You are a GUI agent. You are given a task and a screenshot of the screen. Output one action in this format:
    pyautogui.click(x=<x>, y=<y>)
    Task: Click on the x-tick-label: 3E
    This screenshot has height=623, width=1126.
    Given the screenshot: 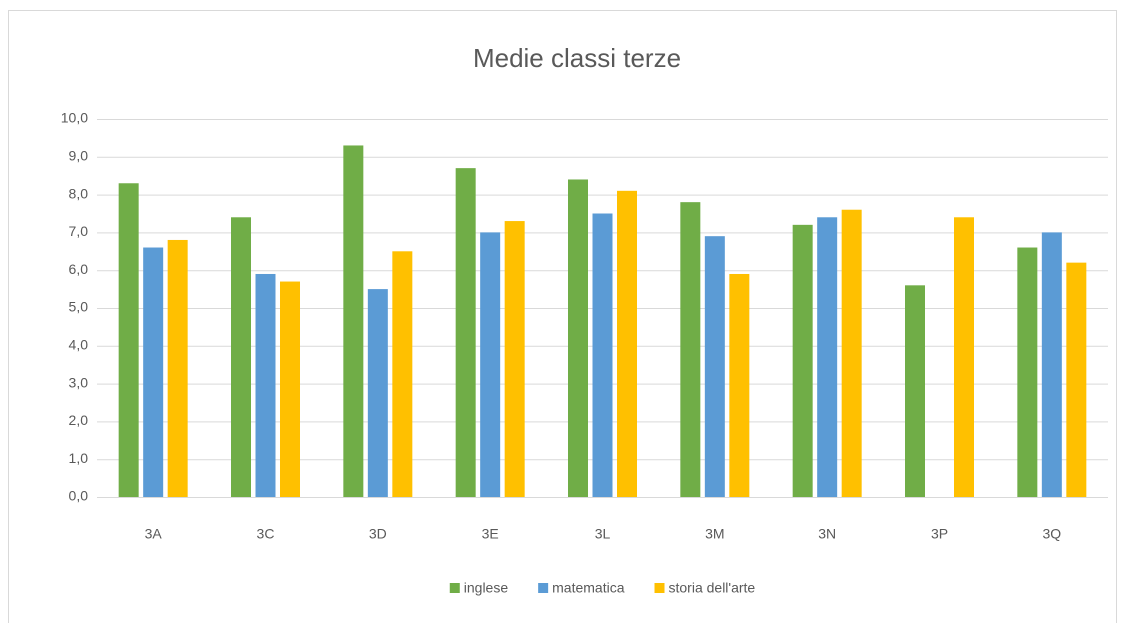 What is the action you would take?
    pyautogui.click(x=490, y=534)
    